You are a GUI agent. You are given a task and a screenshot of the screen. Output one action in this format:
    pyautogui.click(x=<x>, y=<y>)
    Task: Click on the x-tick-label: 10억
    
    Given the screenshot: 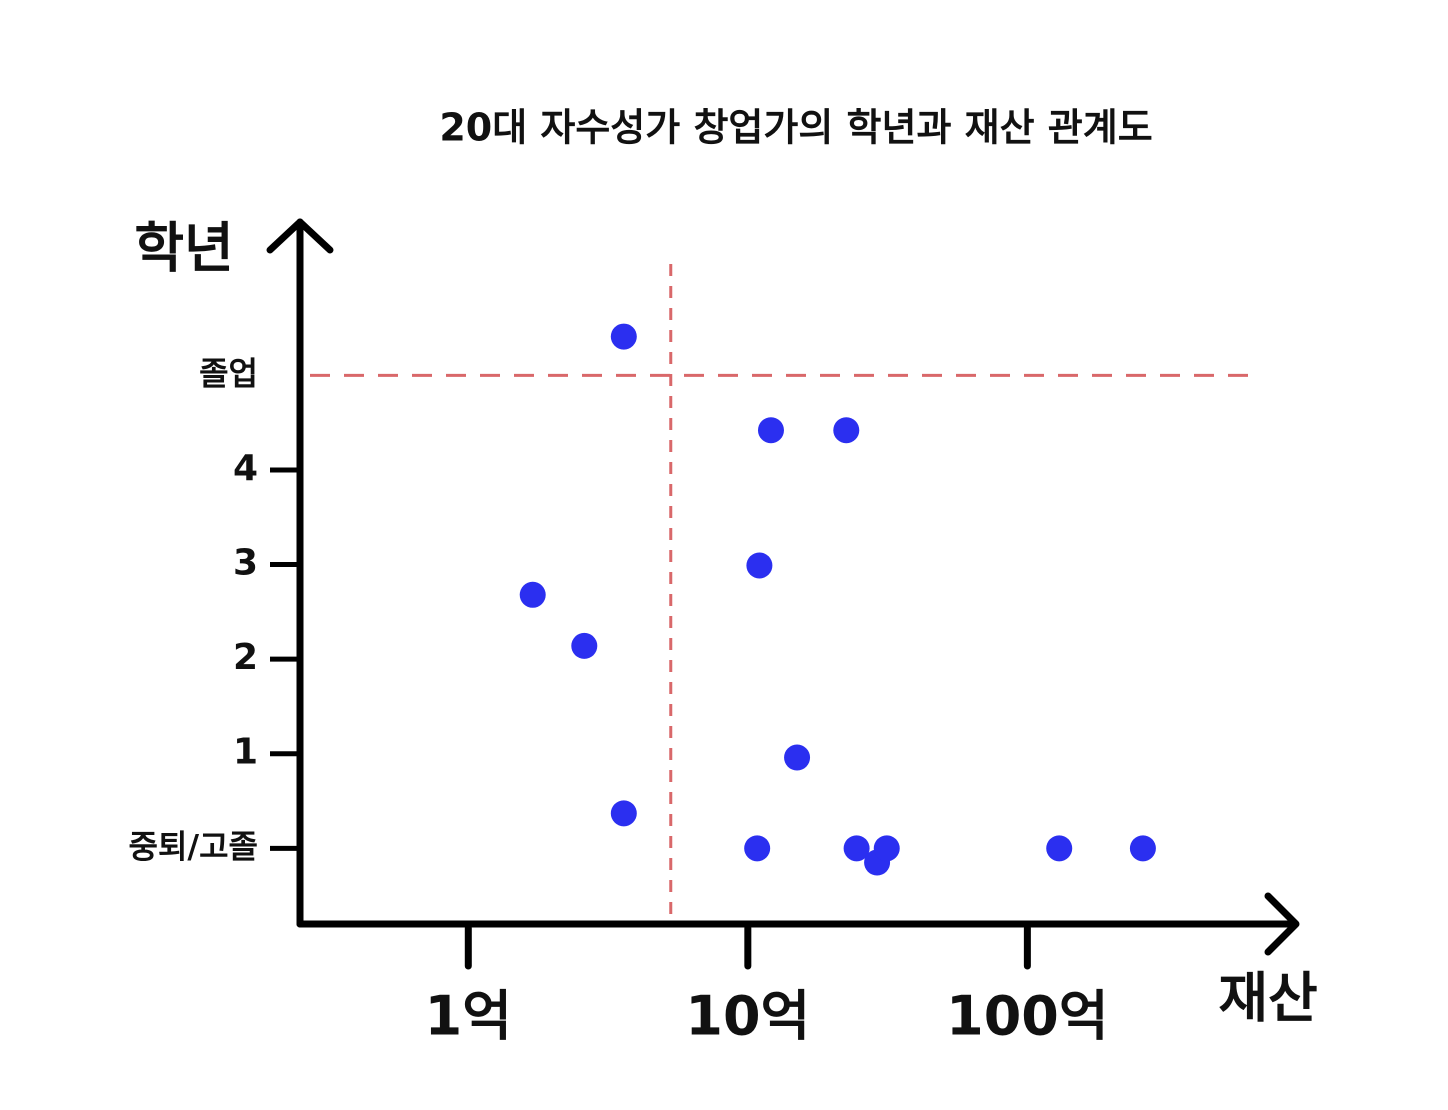 What is the action you would take?
    pyautogui.click(x=747, y=1016)
    